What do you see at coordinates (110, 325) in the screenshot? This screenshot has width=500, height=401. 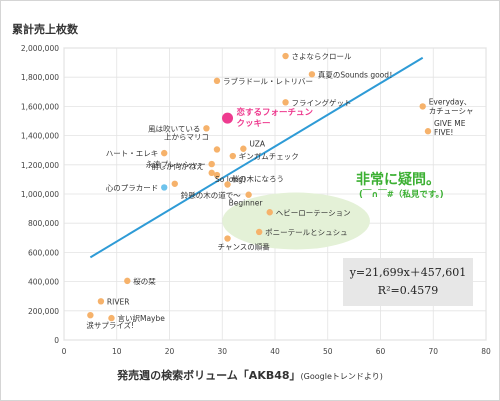 I see `point-label: 涙サプライズ!` at bounding box center [110, 325].